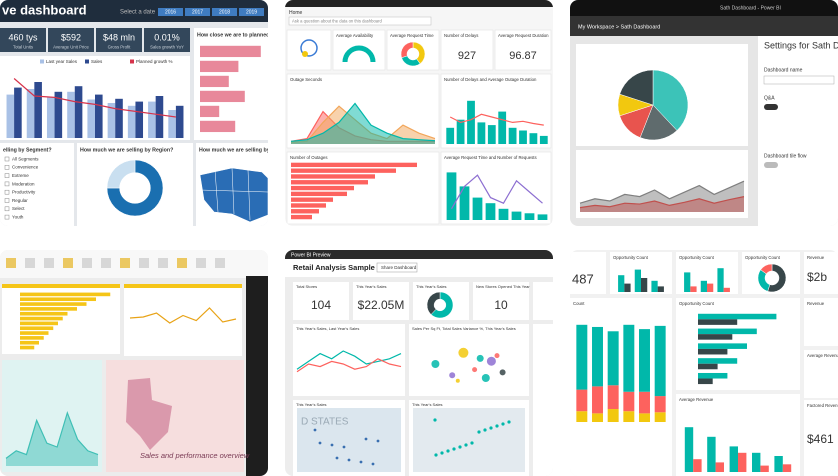  Describe the element at coordinates (23, 37) in the screenshot. I see `kpi-value: 460 tys` at that location.